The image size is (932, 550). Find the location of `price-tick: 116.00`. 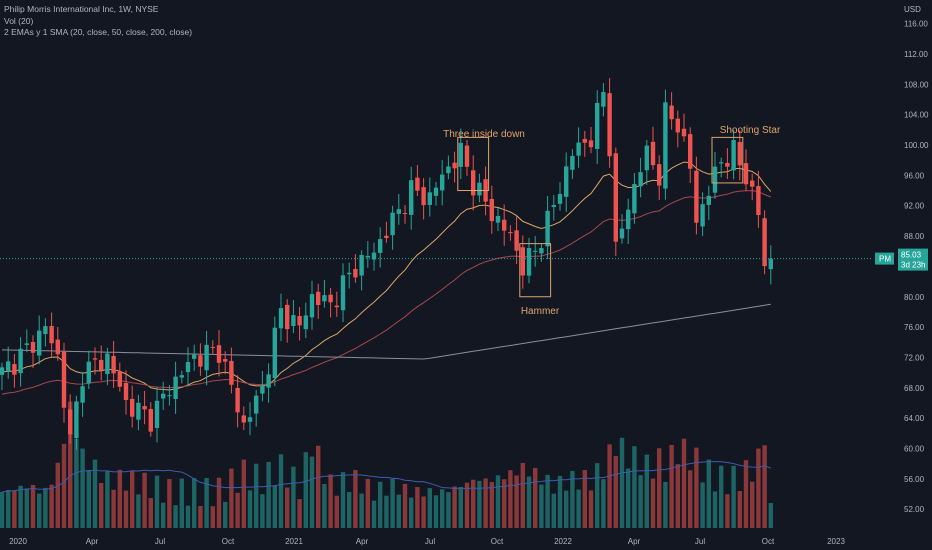

price-tick: 116.00 is located at coordinates (916, 24).